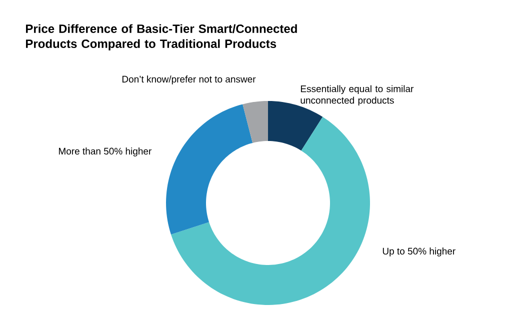 The height and width of the screenshot is (328, 526). I want to click on slice-label: More than 50% higher, so click(105, 152).